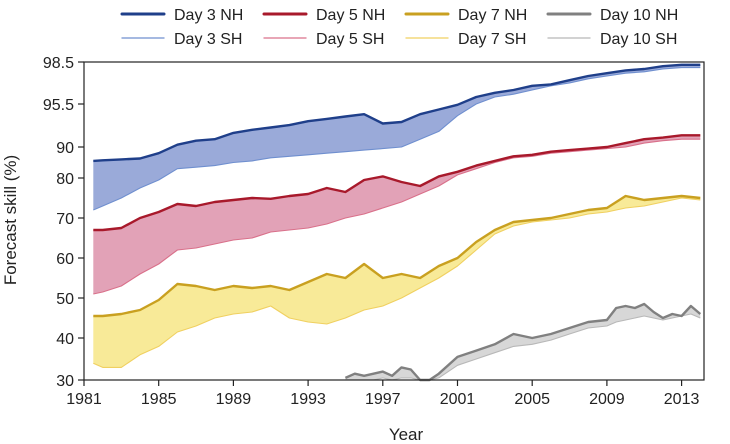 Image resolution: width=730 pixels, height=444 pixels. I want to click on series-line-day-10-nh, so click(523, 342).